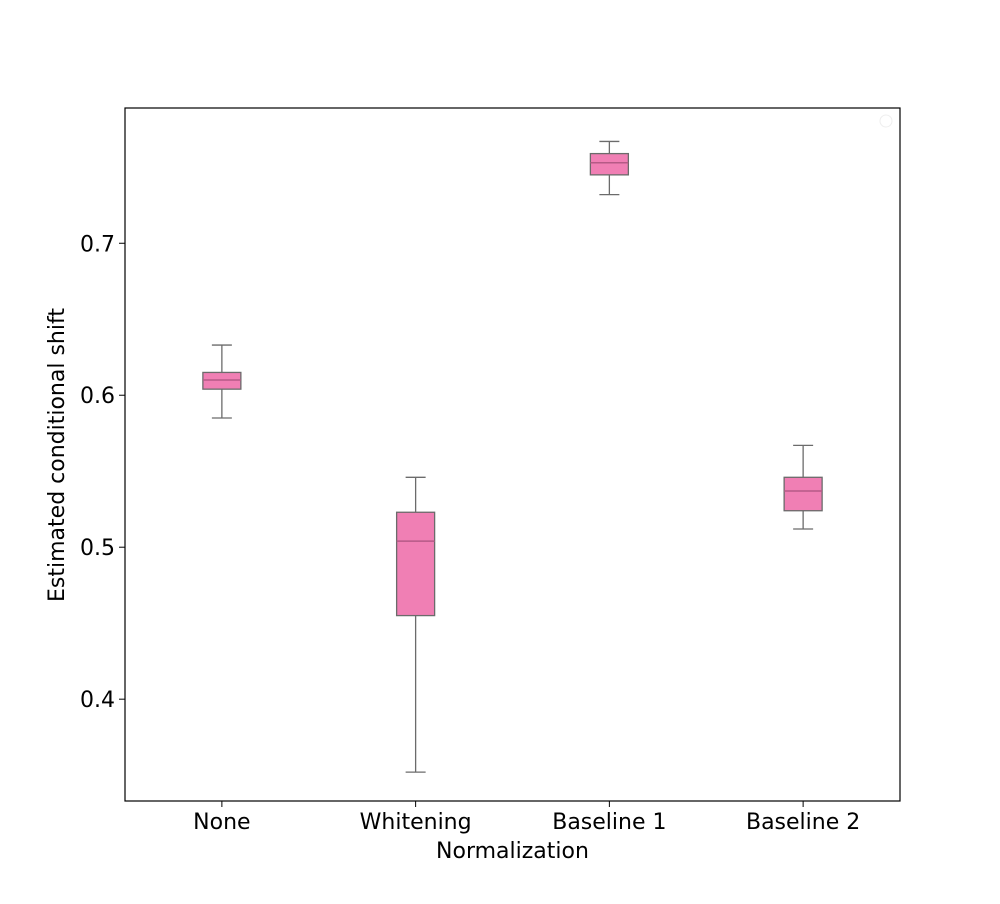 The width and height of the screenshot is (1000, 904). What do you see at coordinates (102, 472) in the screenshot?
I see `y-axis-ticks: 0.4 0.5 0.6 0.7` at bounding box center [102, 472].